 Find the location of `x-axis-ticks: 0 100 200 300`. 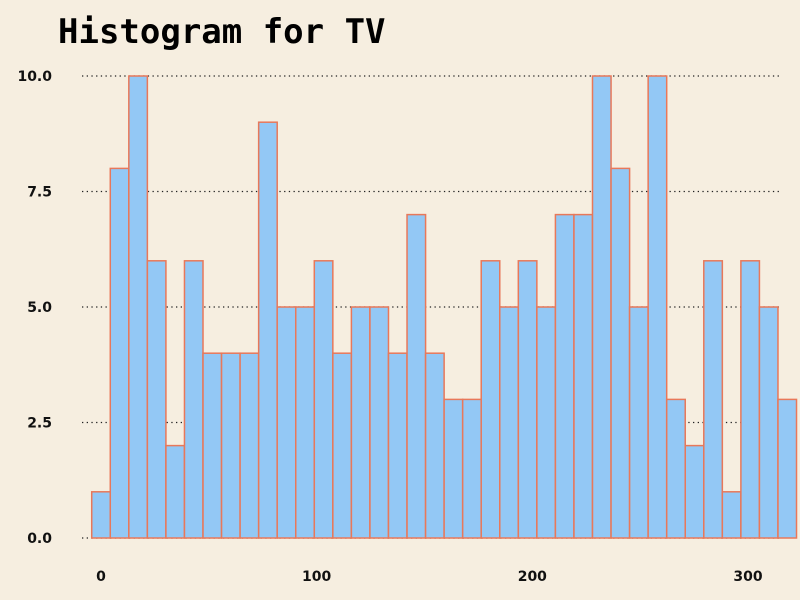

x-axis-ticks: 0 100 200 300 is located at coordinates (429, 577).